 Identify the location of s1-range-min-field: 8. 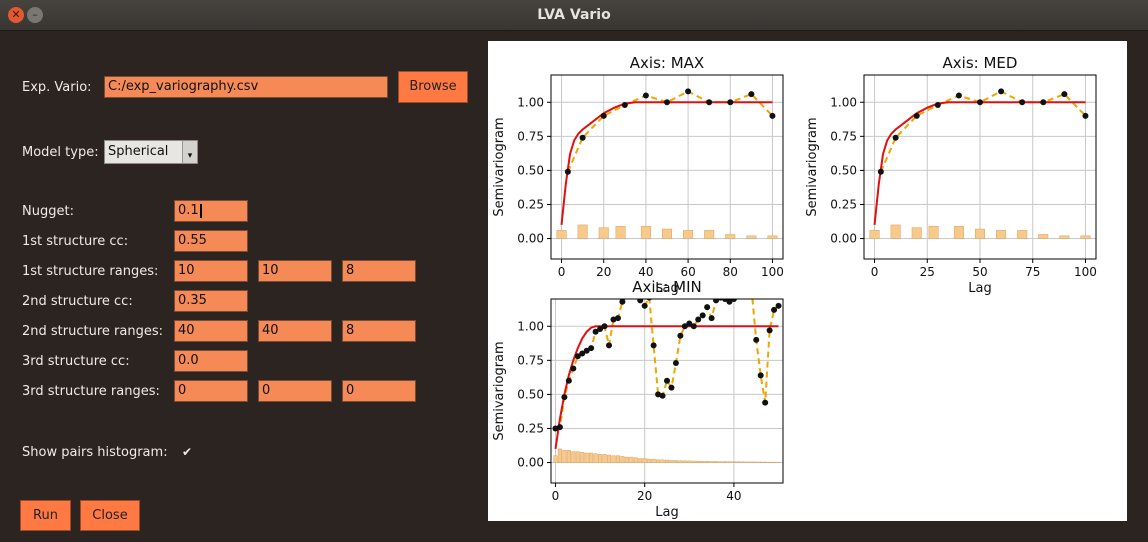
(379, 271).